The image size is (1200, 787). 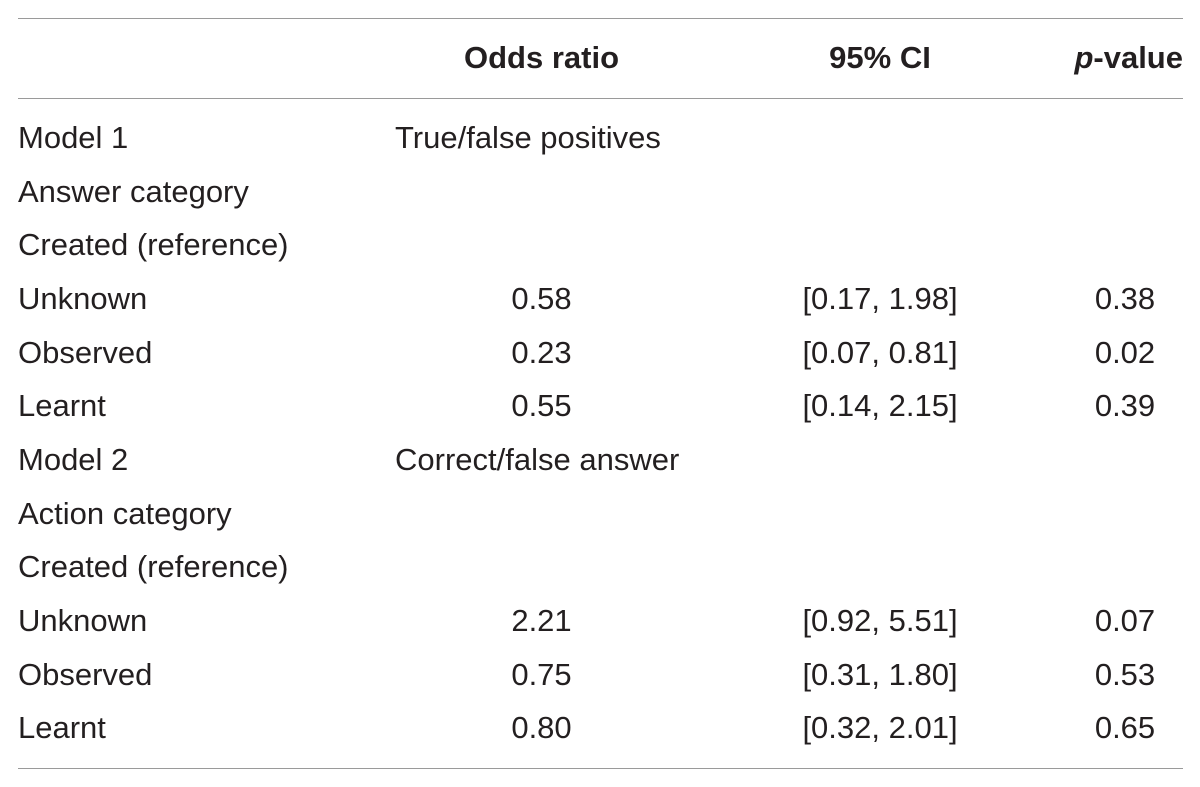 What do you see at coordinates (880, 405) in the screenshot?
I see `row-ci: [0.14, 2.15]` at bounding box center [880, 405].